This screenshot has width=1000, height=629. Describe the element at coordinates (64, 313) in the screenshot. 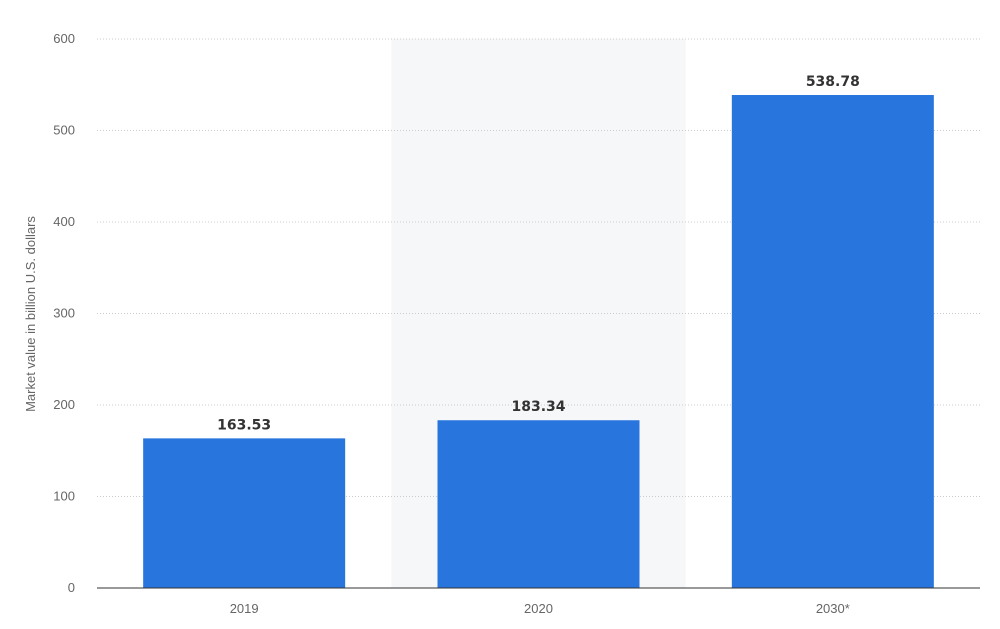

I see `y-tick-label: 300` at that location.